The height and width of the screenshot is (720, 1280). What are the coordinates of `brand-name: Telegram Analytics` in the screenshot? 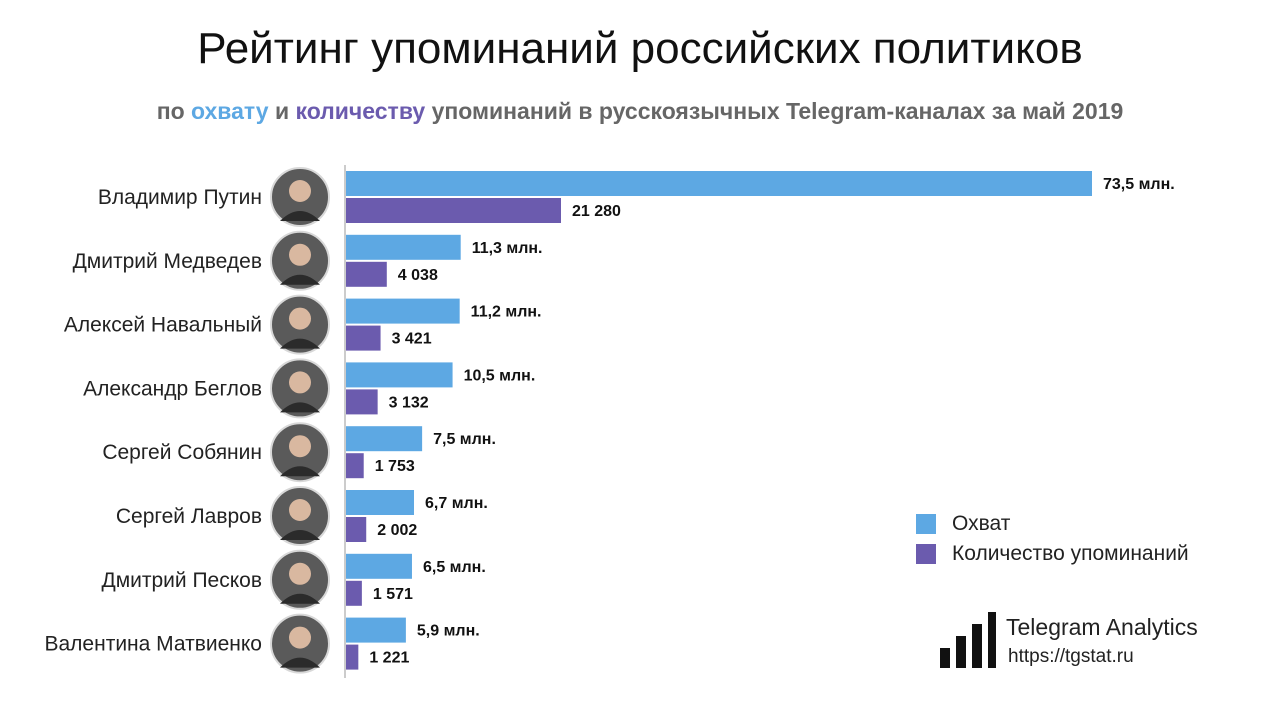 It's located at (1102, 627).